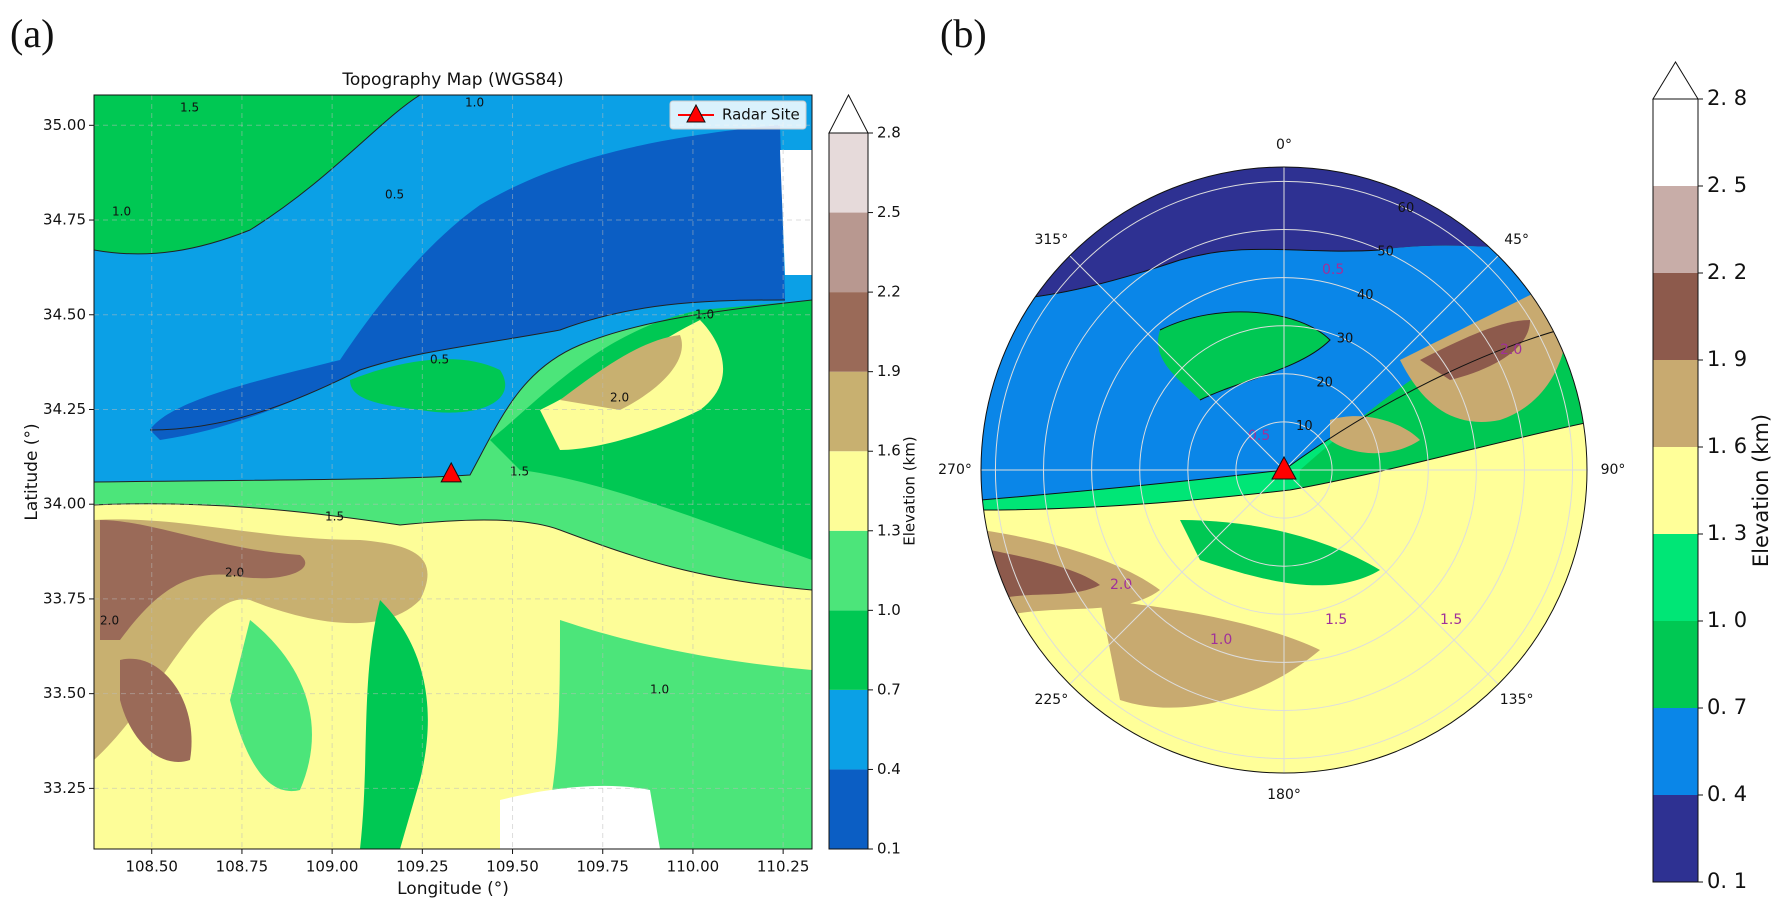 This screenshot has width=1780, height=916. Describe the element at coordinates (889, 212) in the screenshot. I see `colorbar-tick-label: 2.5` at that location.